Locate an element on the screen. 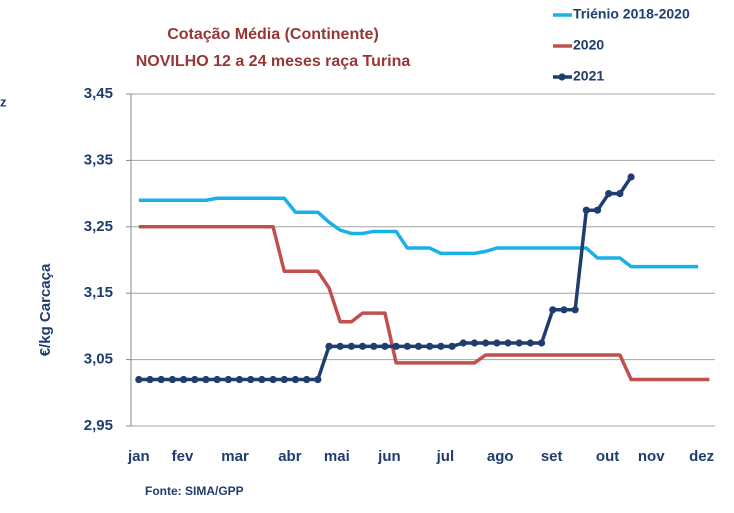 This screenshot has height=513, width=734. source: Fonte: SIMA/GPP is located at coordinates (194, 491).